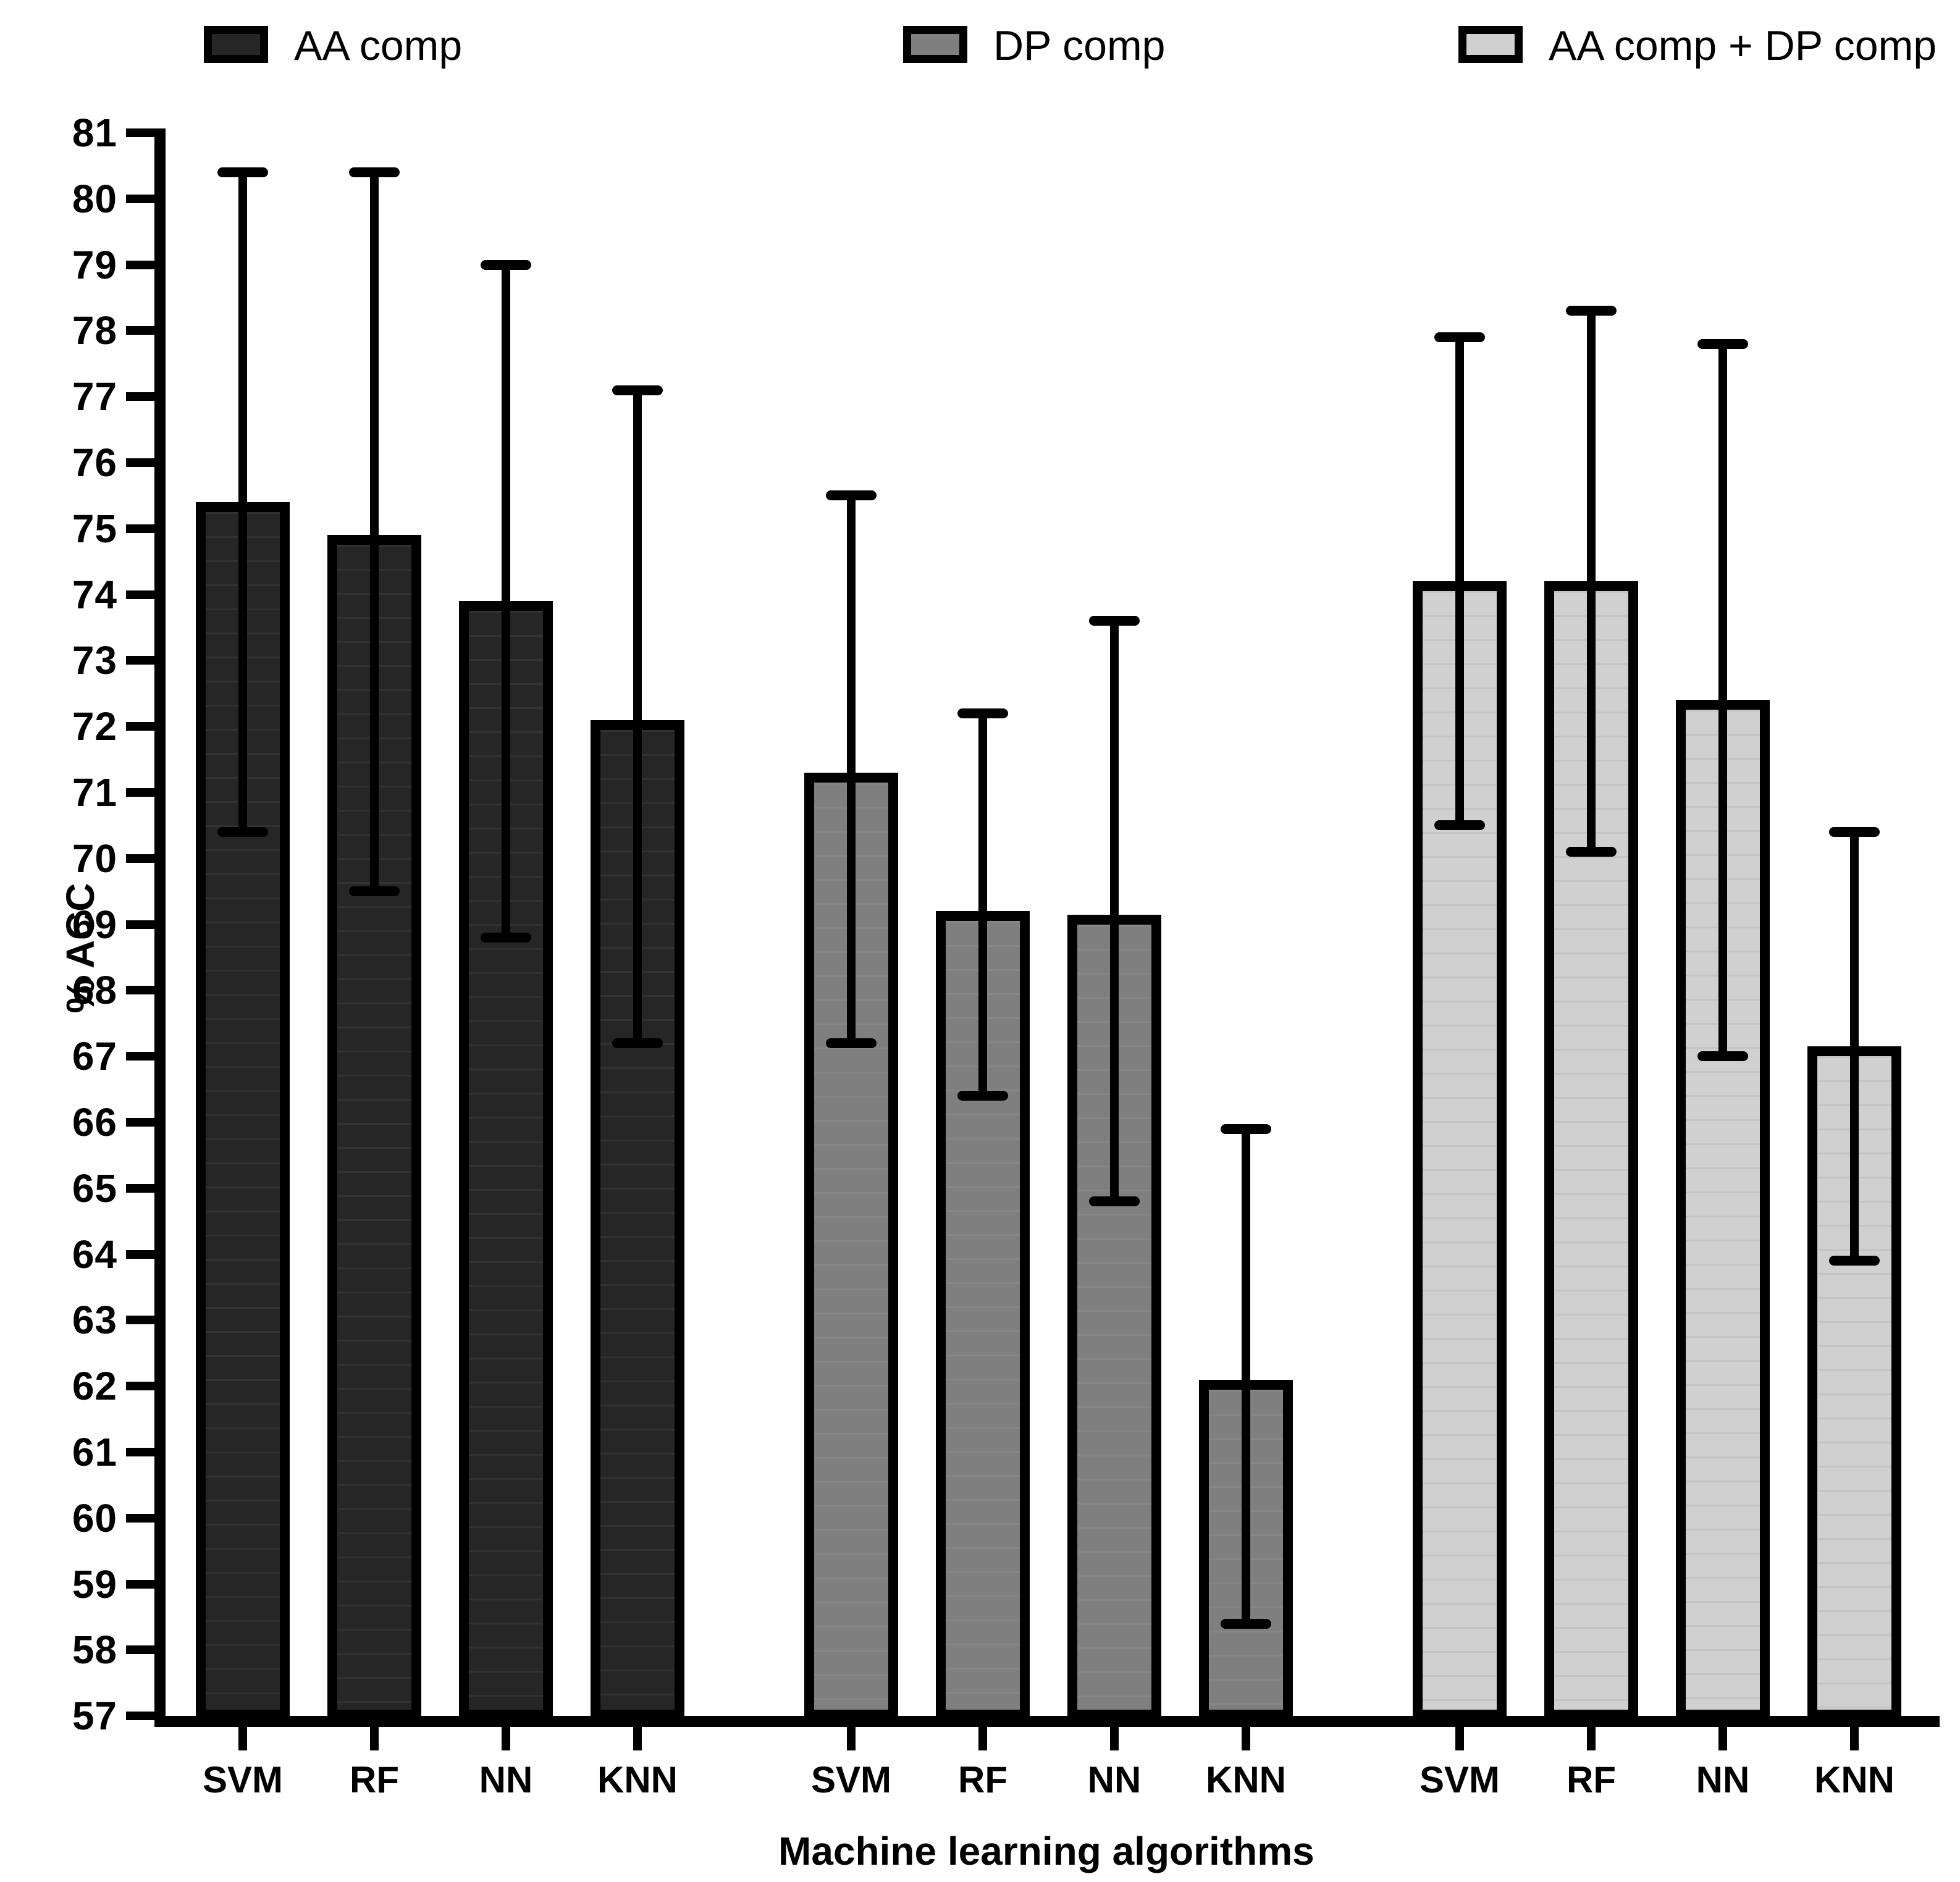 The width and height of the screenshot is (1960, 1882). I want to click on y-tick-label: 74, so click(94, 594).